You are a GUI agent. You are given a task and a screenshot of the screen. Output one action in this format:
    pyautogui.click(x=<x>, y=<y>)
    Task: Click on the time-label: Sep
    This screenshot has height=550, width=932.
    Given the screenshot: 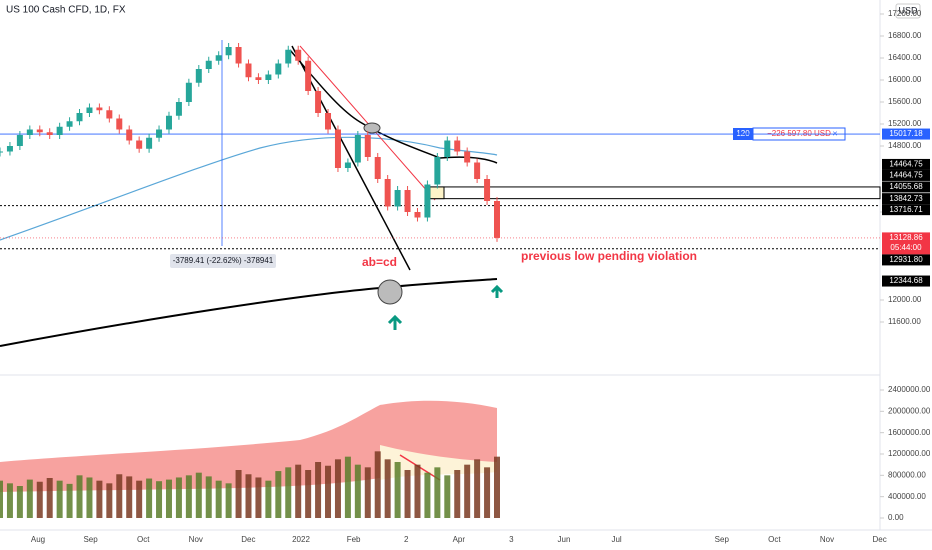 What is the action you would take?
    pyautogui.click(x=90, y=539)
    